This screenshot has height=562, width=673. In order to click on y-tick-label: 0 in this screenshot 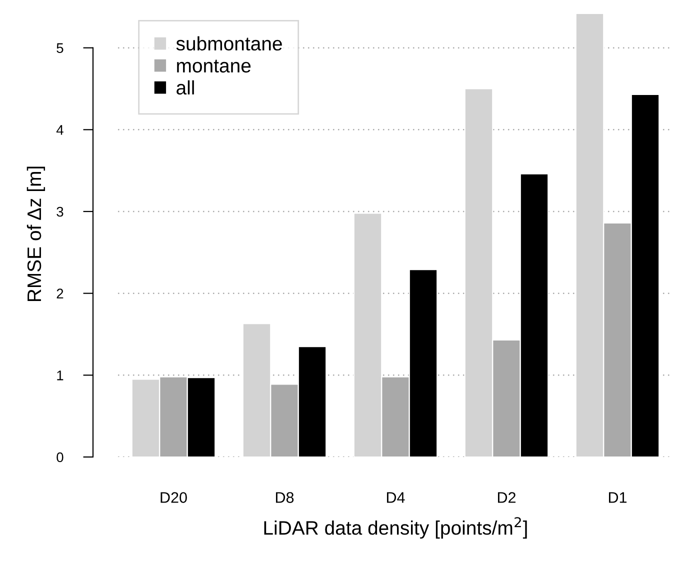, I will do `click(60, 457)`.